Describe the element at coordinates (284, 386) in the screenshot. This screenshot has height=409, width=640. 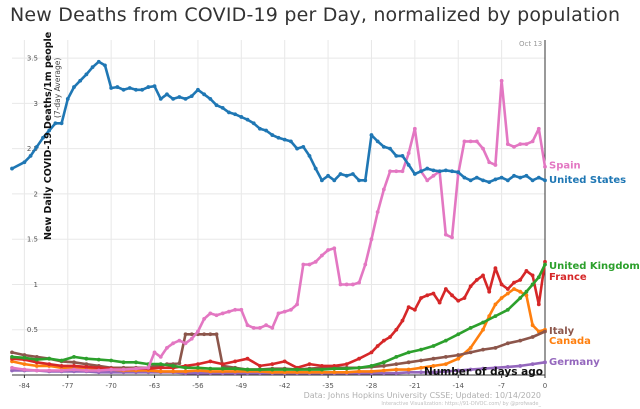
I see `x-tick-label: -42` at that location.